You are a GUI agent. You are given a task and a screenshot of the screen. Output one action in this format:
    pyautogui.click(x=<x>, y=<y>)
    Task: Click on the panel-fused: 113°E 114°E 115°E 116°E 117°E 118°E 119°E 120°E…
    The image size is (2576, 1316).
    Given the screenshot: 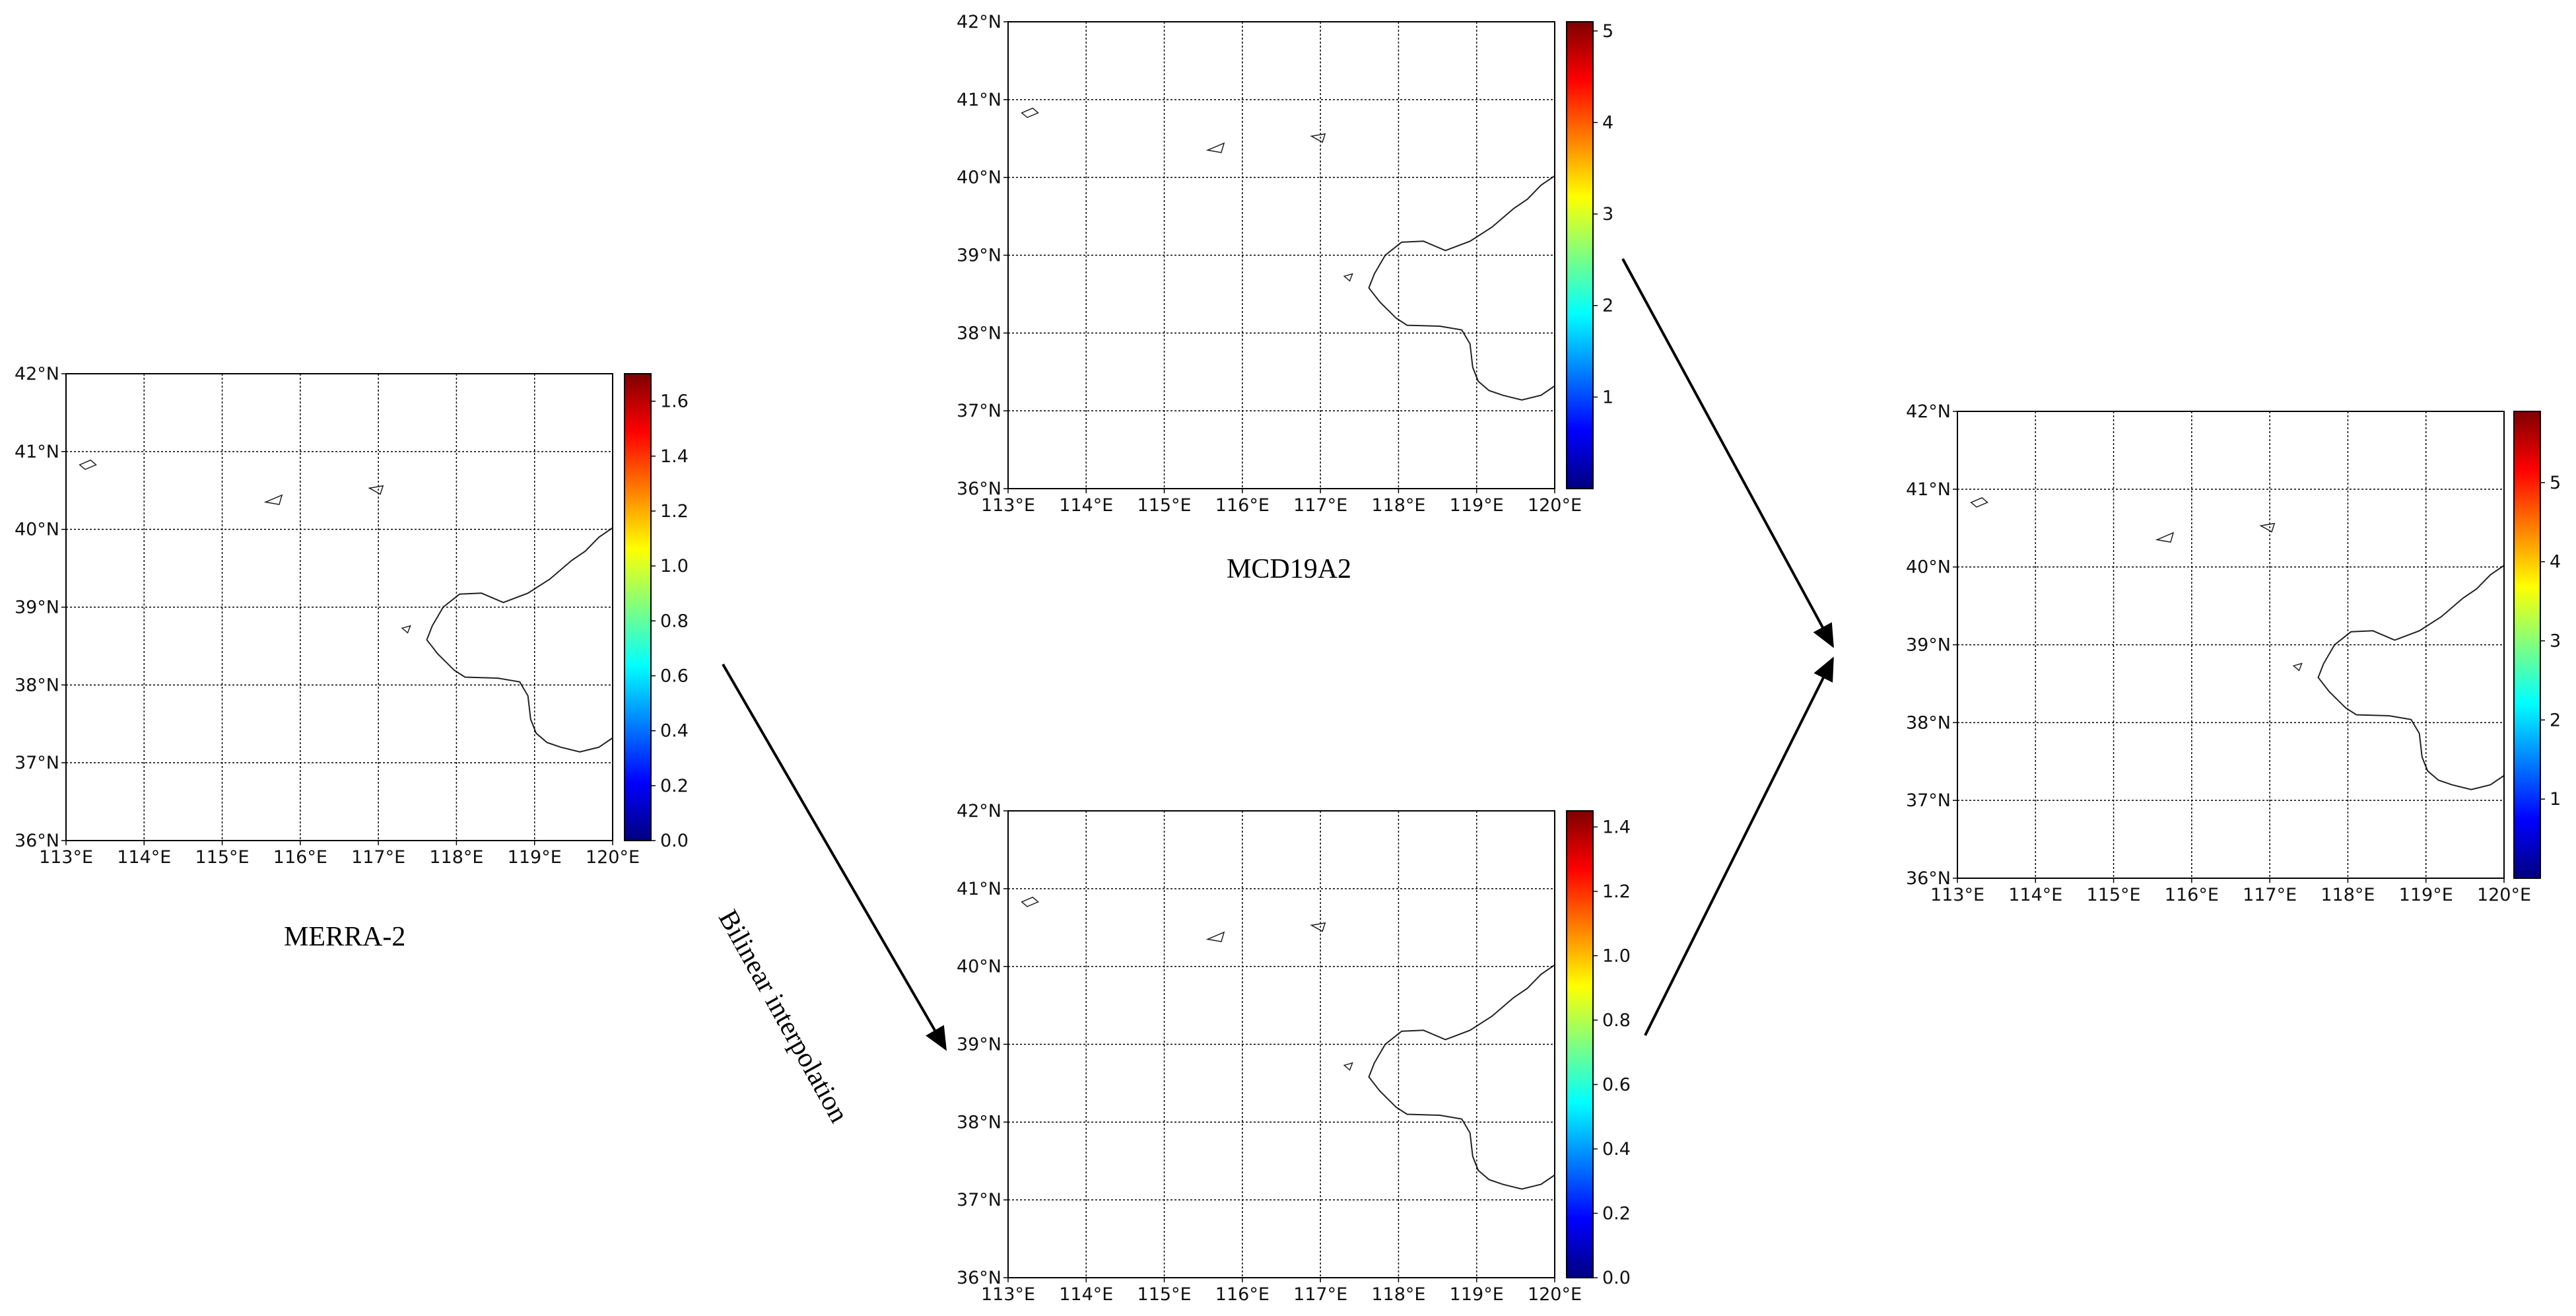 What is the action you would take?
    pyautogui.click(x=2234, y=653)
    